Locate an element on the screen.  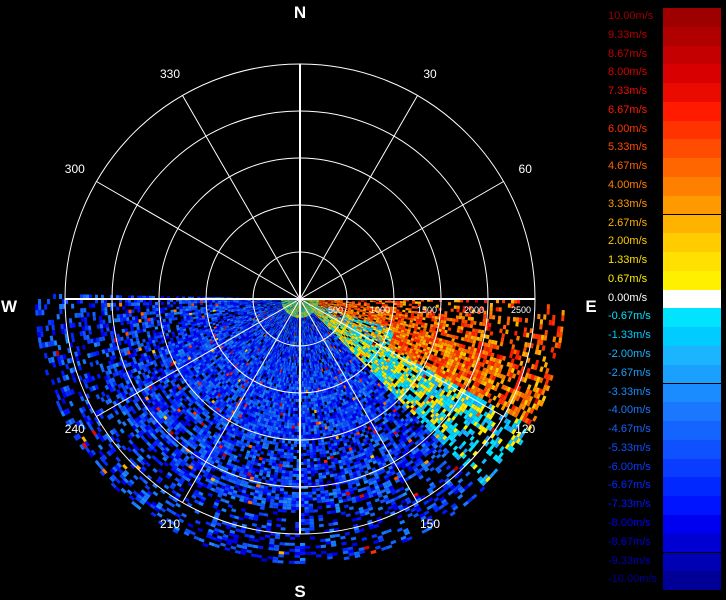
legend-row: 0.67m/s is located at coordinates (663, 280).